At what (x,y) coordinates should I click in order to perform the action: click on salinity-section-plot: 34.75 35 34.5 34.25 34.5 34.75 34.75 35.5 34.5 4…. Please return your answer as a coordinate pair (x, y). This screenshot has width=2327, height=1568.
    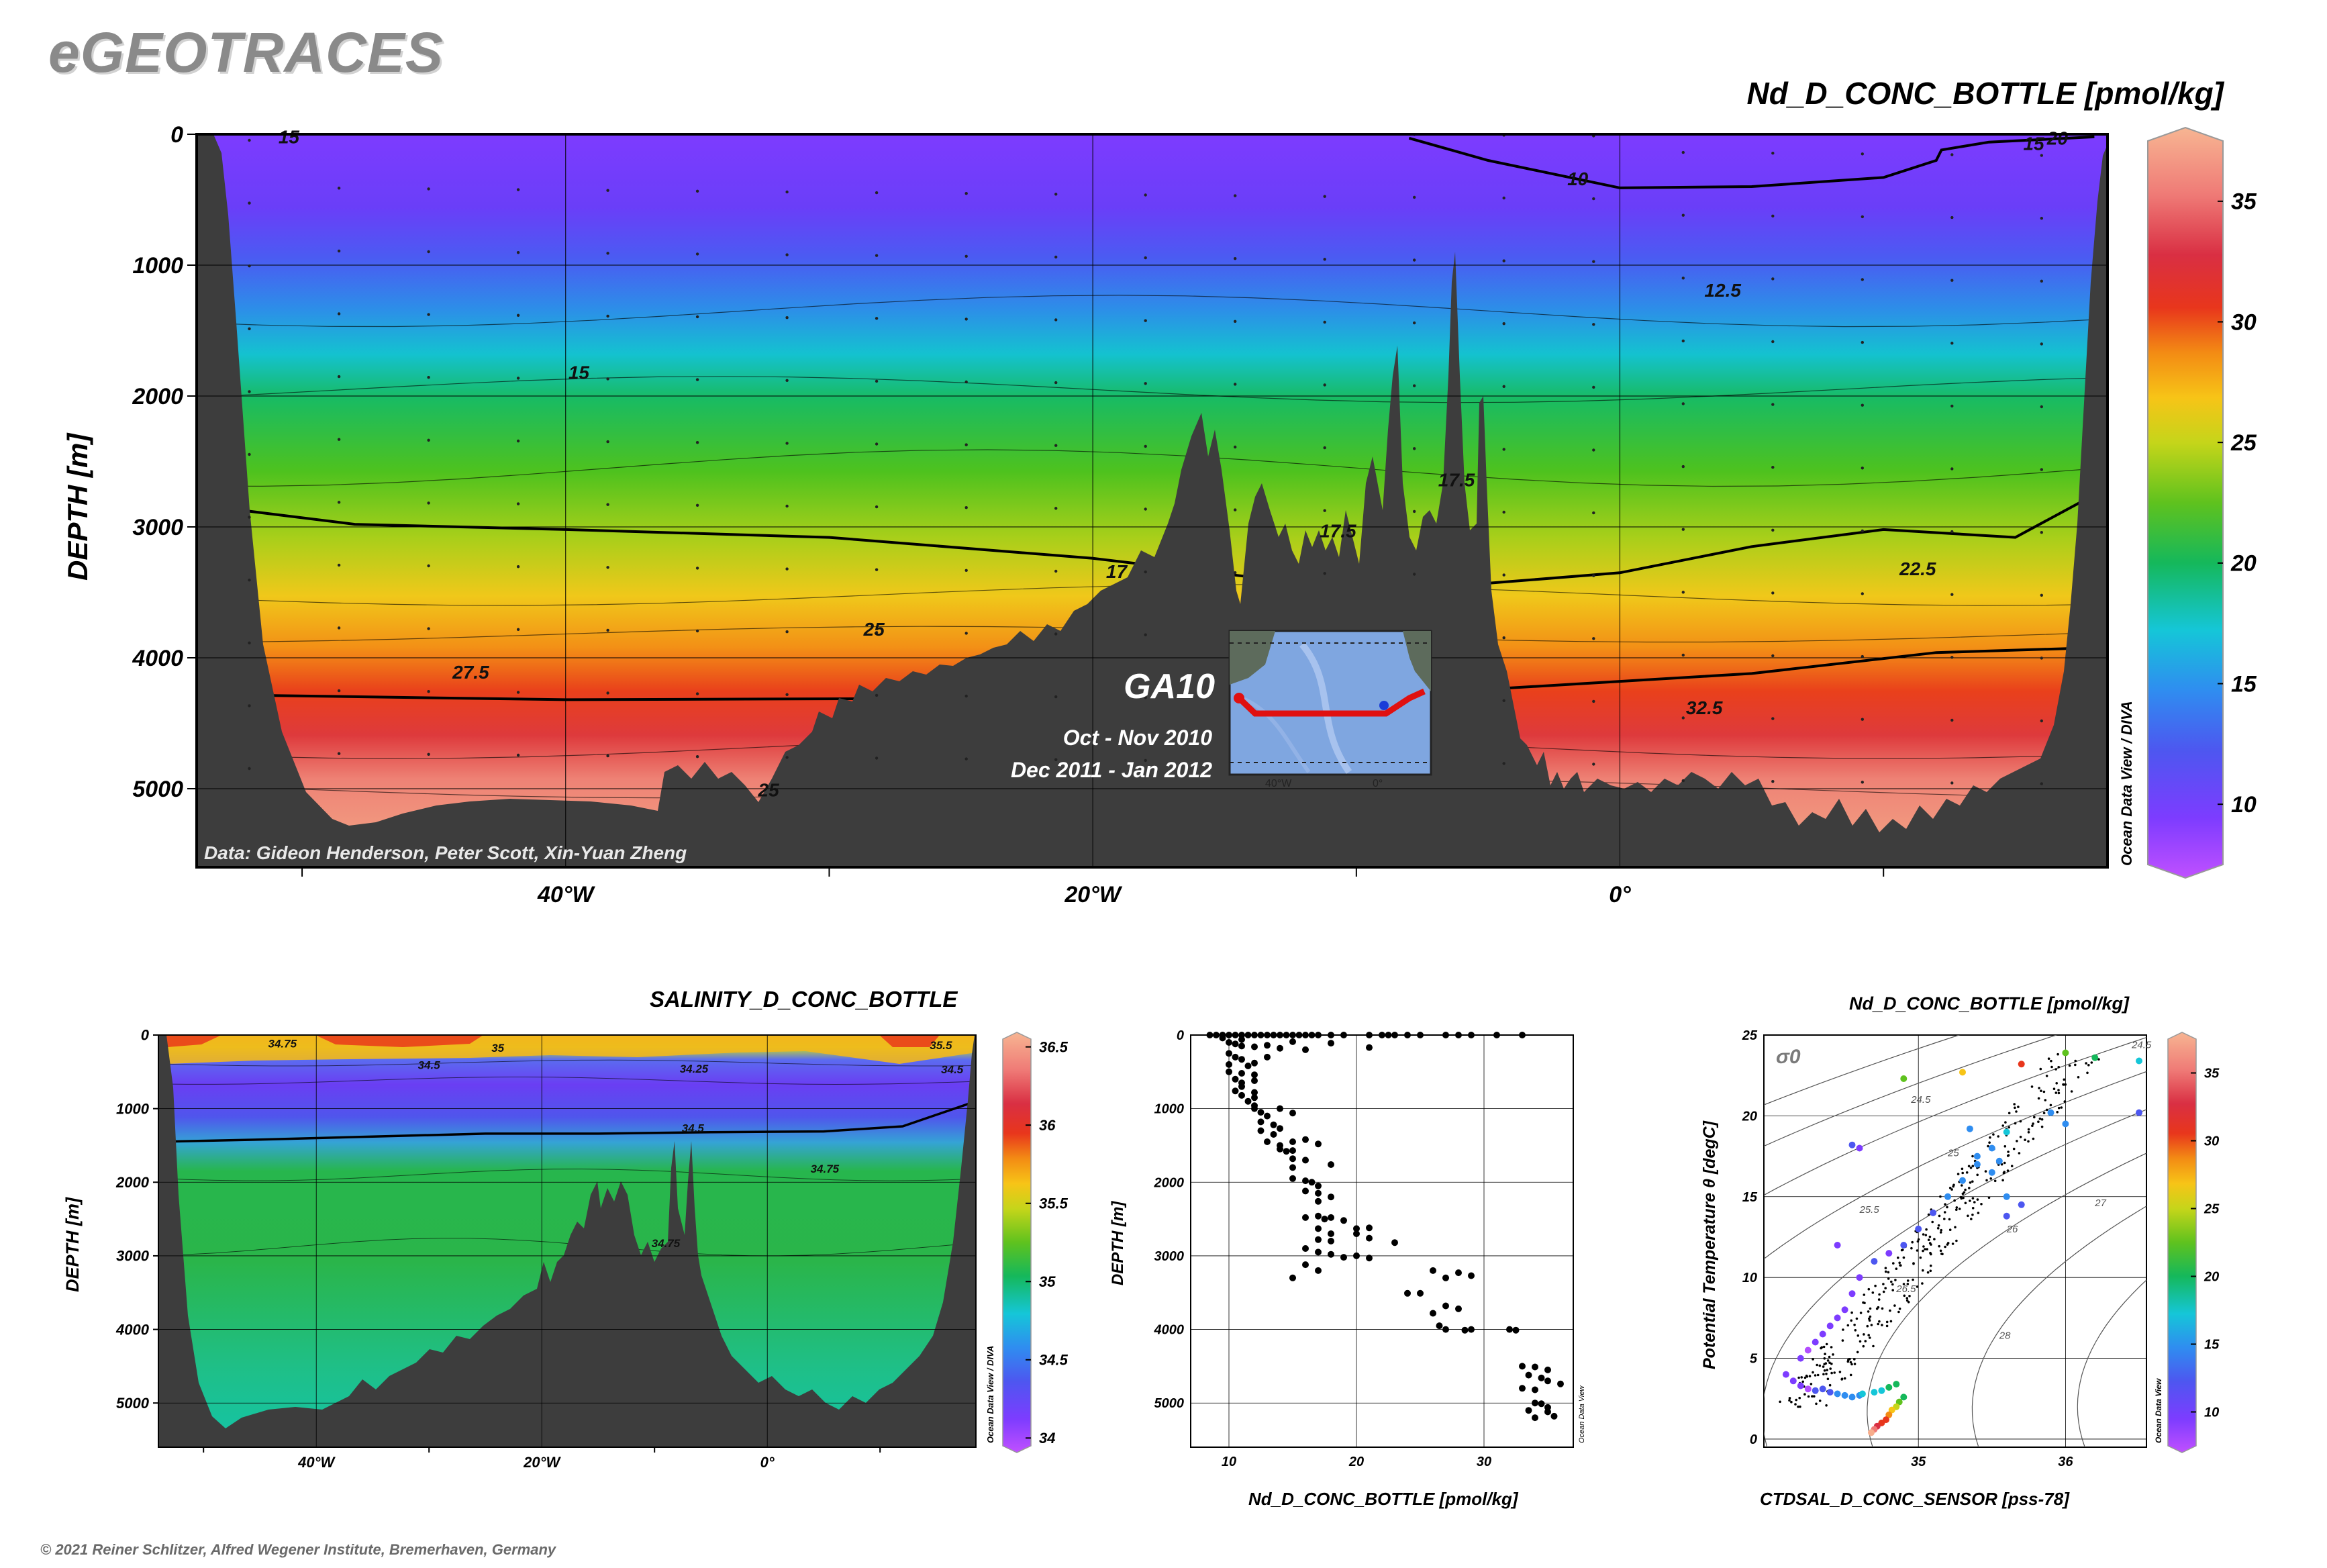
    Looking at the image, I should click on (546, 1249).